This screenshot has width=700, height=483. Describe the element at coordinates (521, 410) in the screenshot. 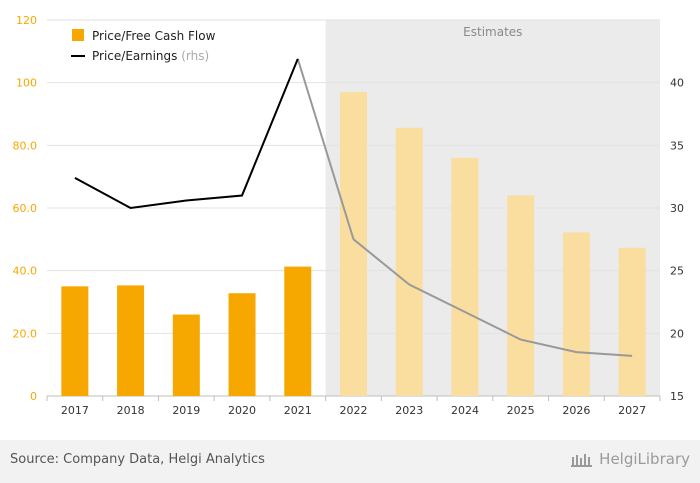

I see `x-tick-label: 2025` at that location.